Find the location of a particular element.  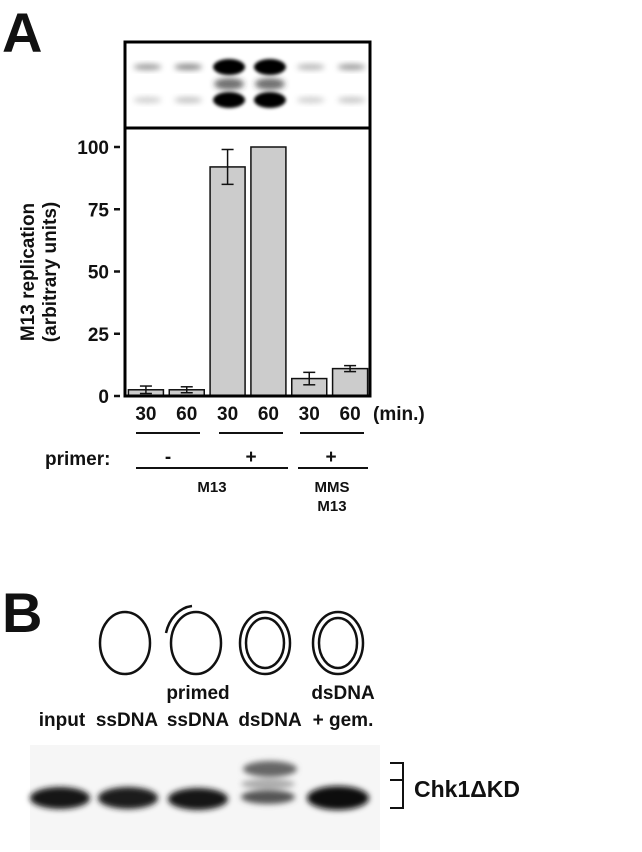

dsdna-gem-diagram-icon is located at coordinates (338, 643).